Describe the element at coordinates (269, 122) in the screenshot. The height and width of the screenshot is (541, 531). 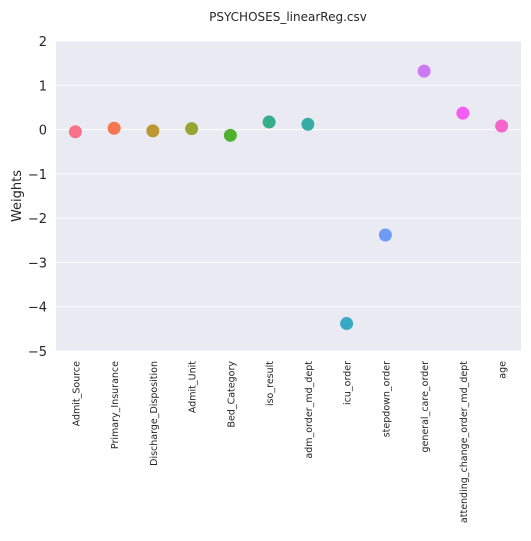
I see `data-point-iso_result` at that location.